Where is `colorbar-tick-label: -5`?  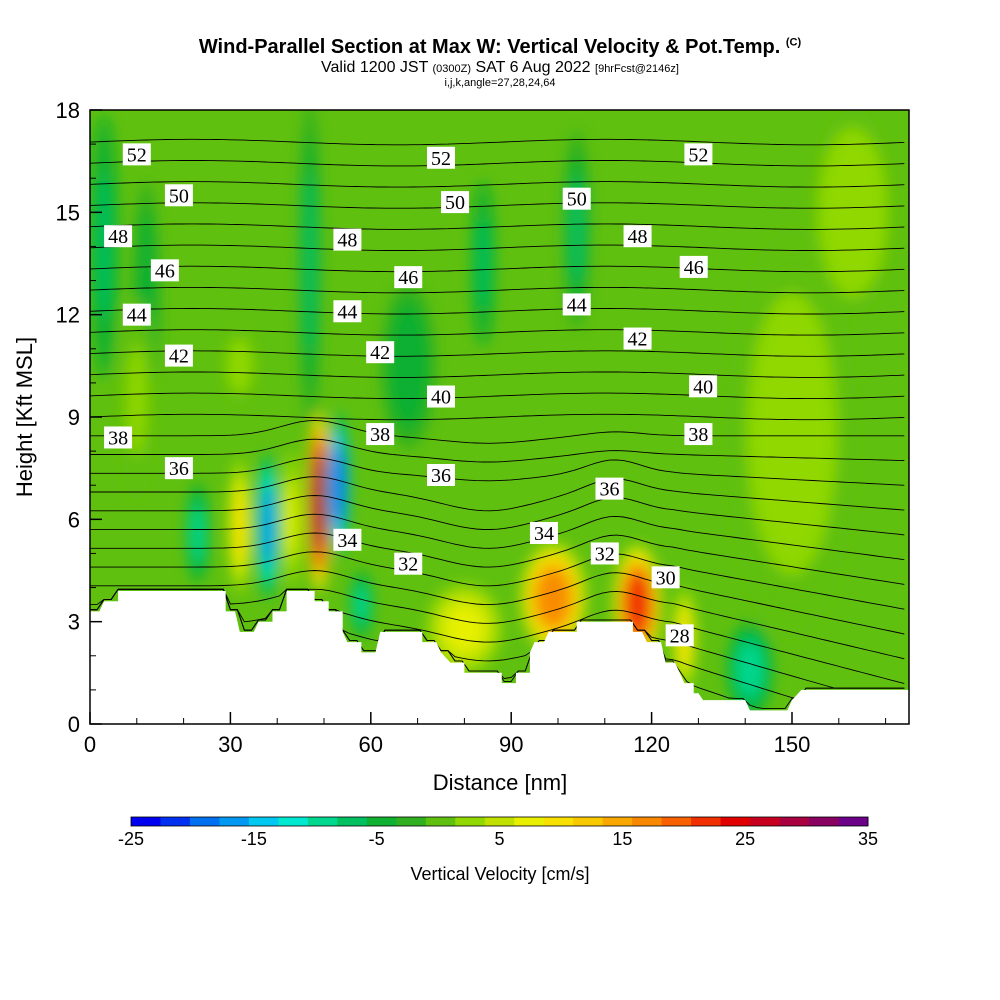
colorbar-tick-label: -5 is located at coordinates (377, 839).